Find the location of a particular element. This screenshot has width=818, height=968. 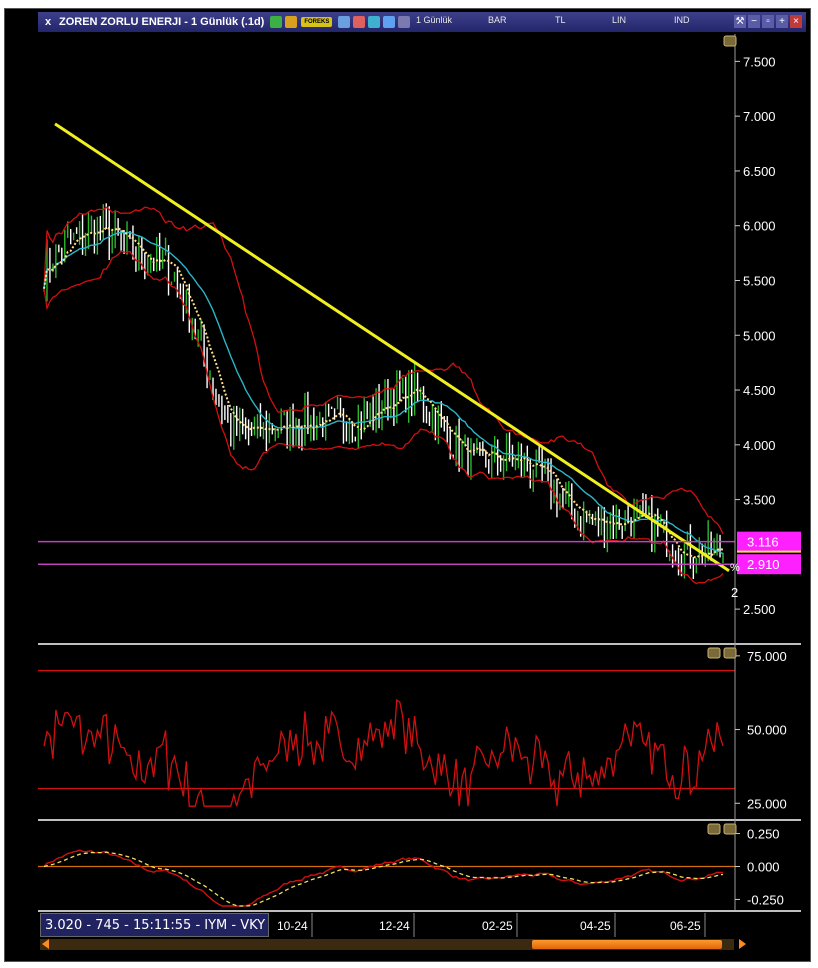

period-selector: 1 Günlük is located at coordinates (434, 20).